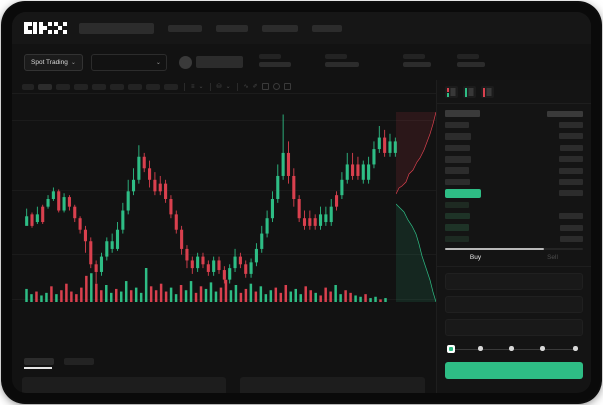 This screenshot has width=603, height=405. Describe the element at coordinates (514, 370) in the screenshot. I see `place-buy-order-button` at that location.